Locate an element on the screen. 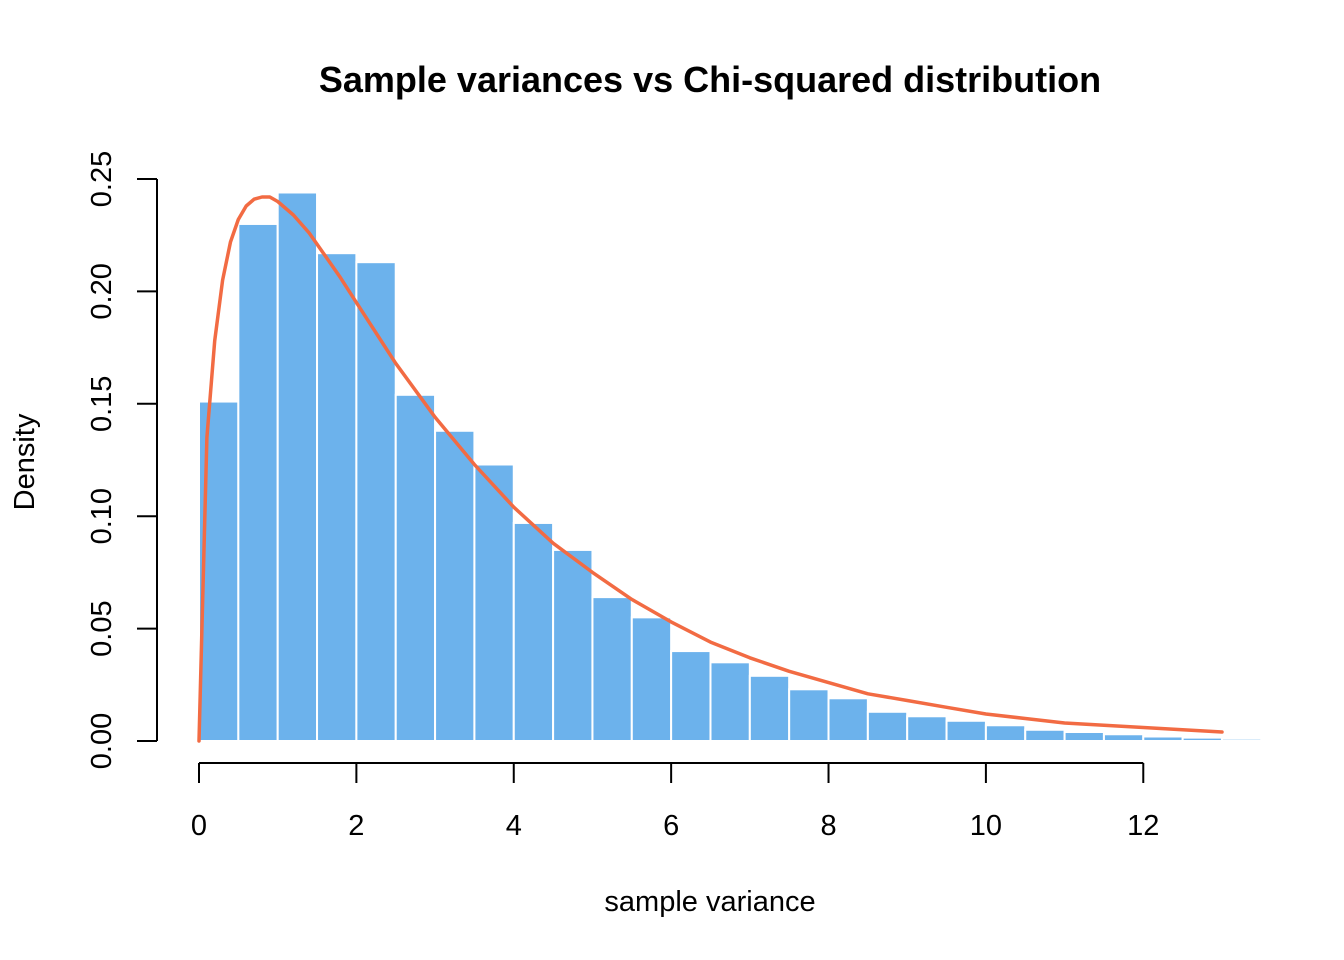 This screenshot has width=1344, height=960. x-tick-label: 10 is located at coordinates (986, 826).